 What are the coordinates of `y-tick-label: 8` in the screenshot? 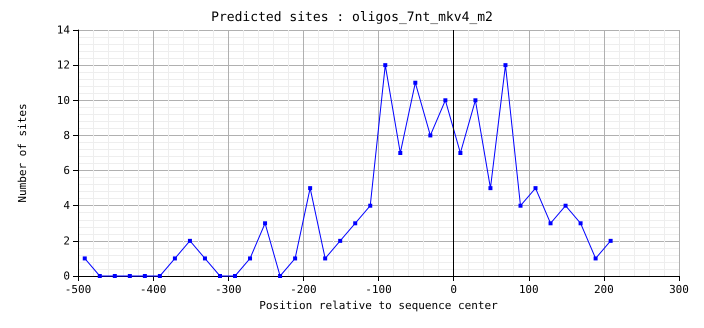 It's located at (66, 135).